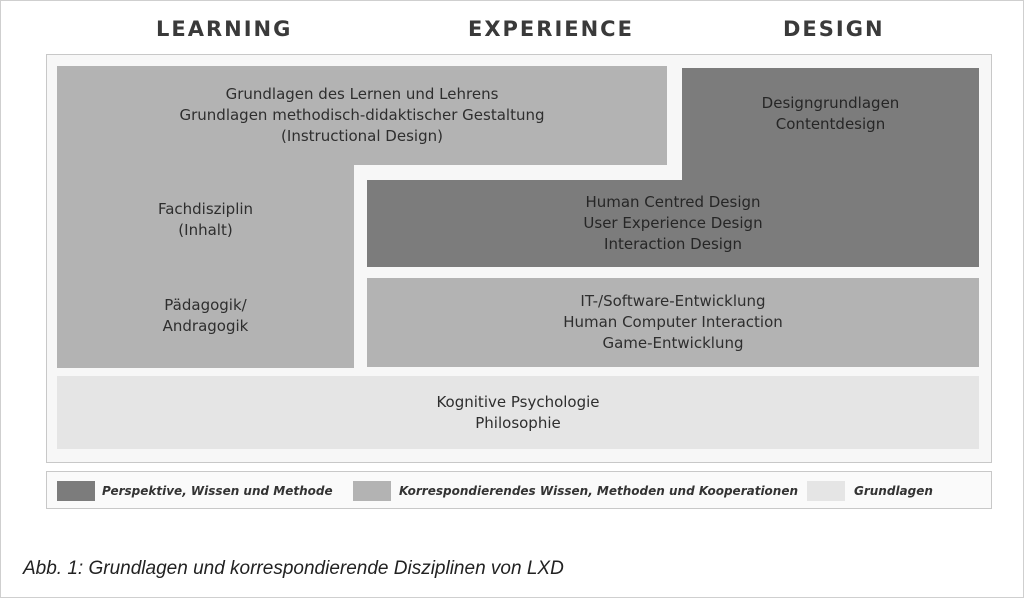 This screenshot has width=1024, height=598. Describe the element at coordinates (76, 491) in the screenshot. I see `legend-swatch-dark` at that location.